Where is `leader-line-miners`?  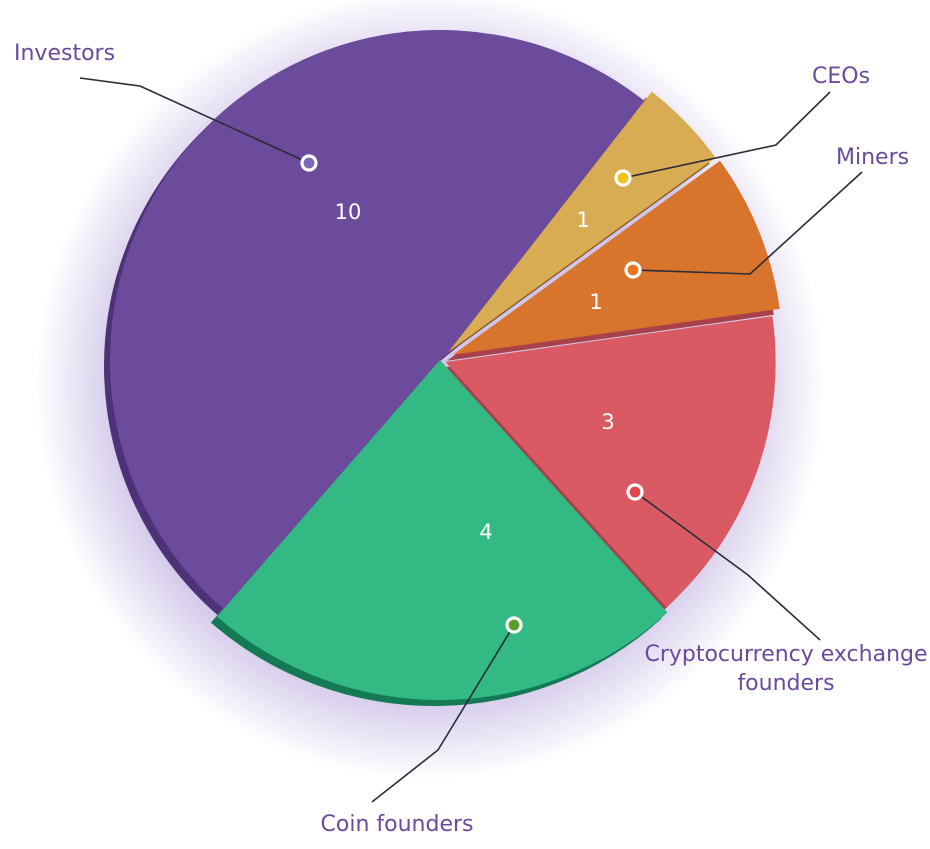 leader-line-miners is located at coordinates (747, 223).